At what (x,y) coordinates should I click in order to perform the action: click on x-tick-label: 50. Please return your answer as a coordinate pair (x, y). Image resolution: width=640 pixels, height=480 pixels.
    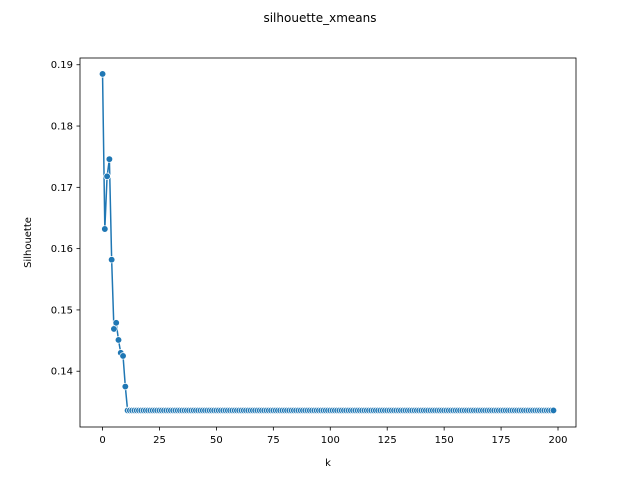
    Looking at the image, I should click on (216, 440).